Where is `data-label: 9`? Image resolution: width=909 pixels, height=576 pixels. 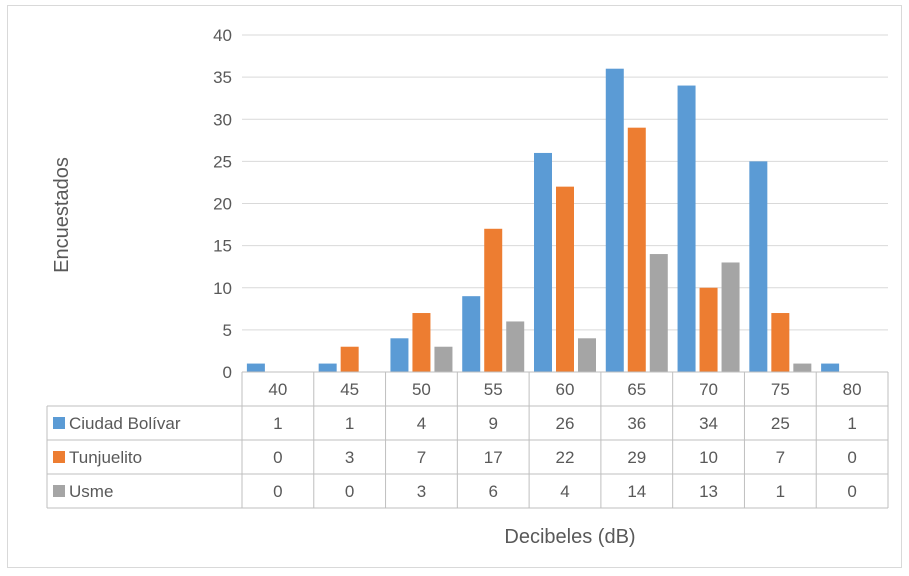 data-label: 9 is located at coordinates (492, 423).